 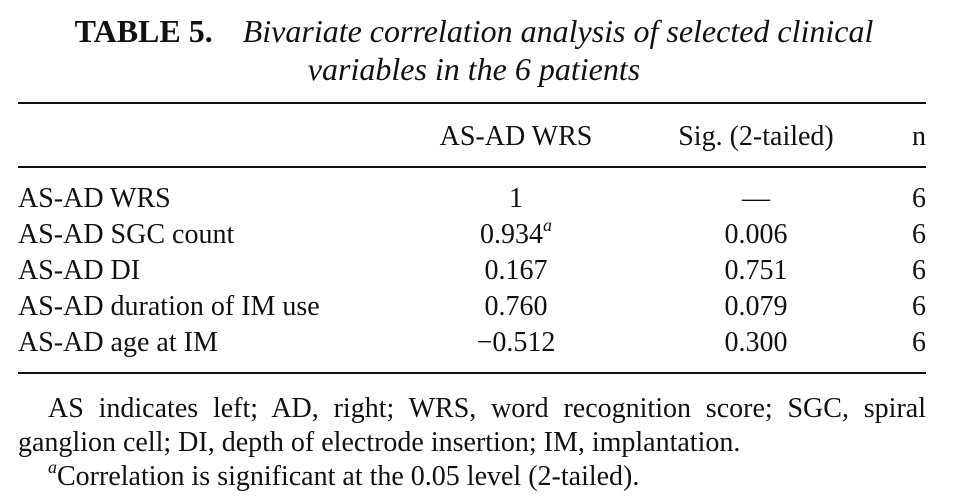 I want to click on table-label: TABLE 5., so click(x=143, y=31).